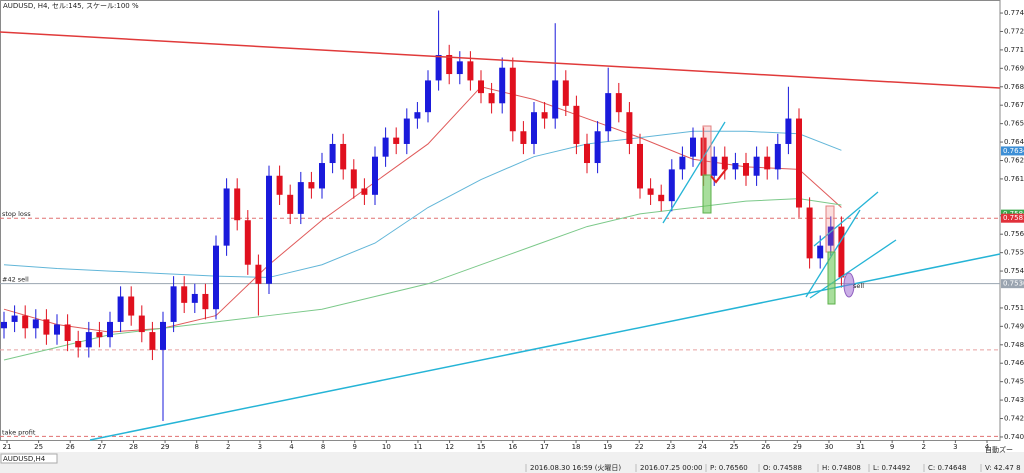  Describe the element at coordinates (24, 459) in the screenshot. I see `tab-label: AUDUSD,H4` at that location.